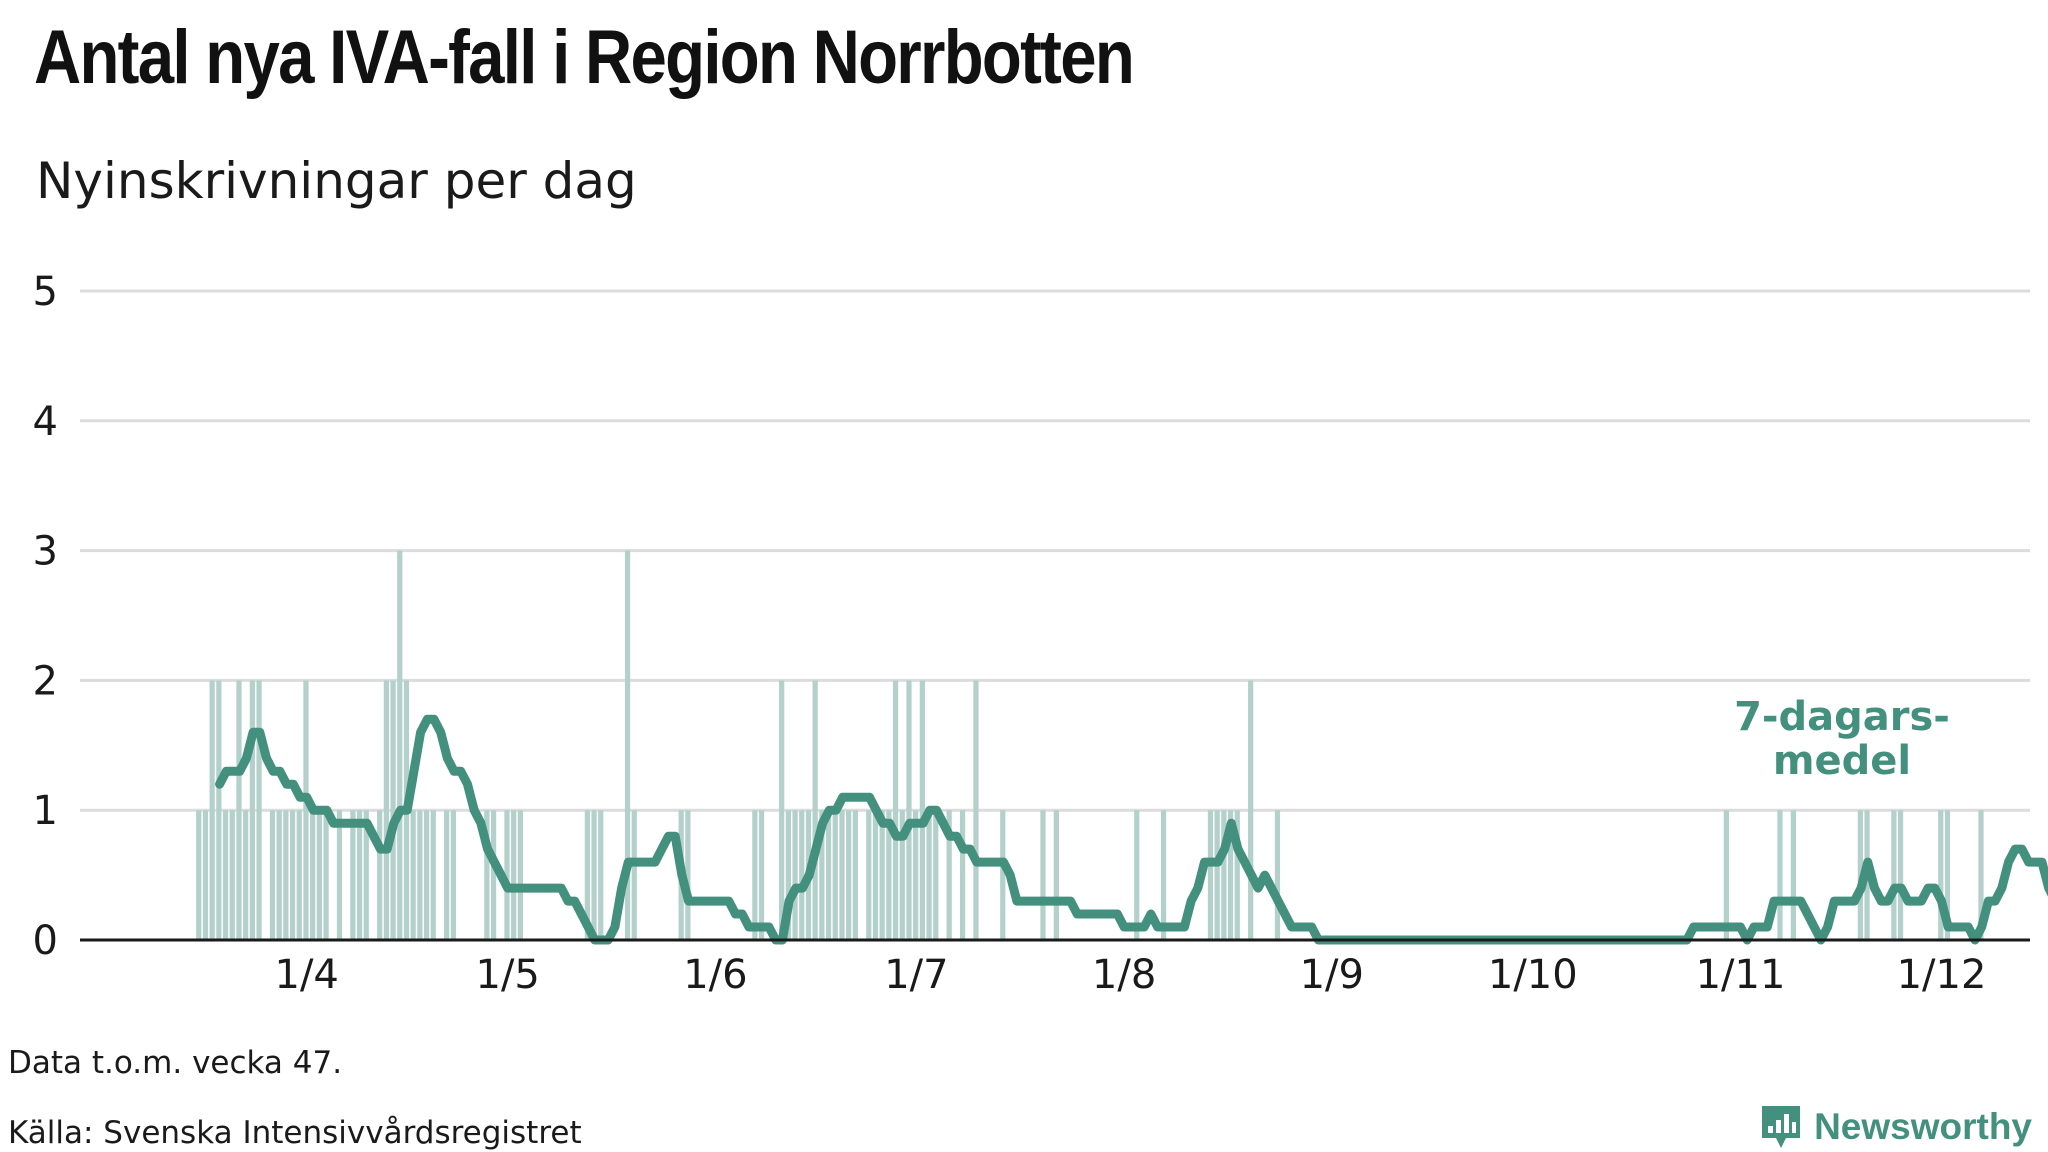  I want to click on series-label-line: medel, so click(1842, 761).